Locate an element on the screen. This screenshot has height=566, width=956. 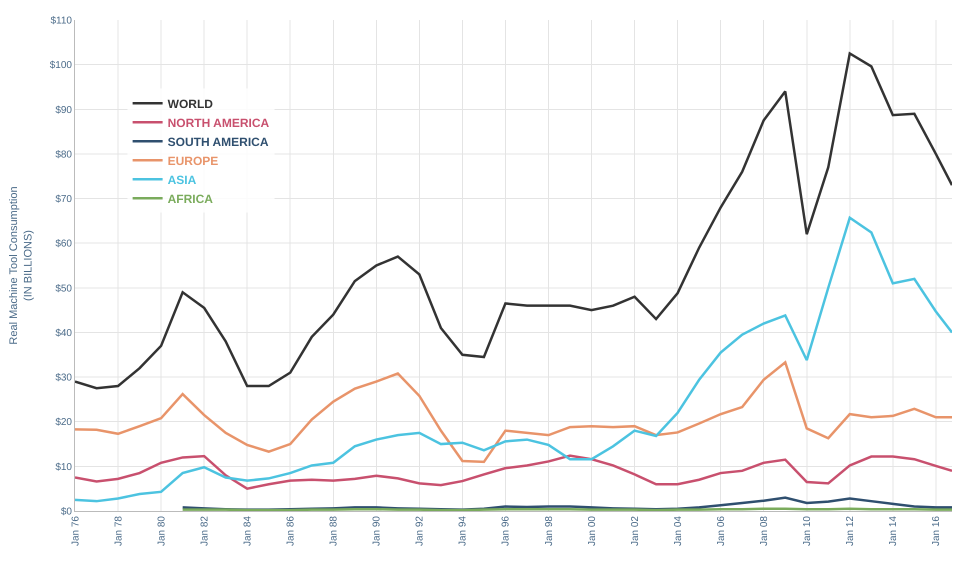
x-tick-label: Jan 16 is located at coordinates (936, 531).